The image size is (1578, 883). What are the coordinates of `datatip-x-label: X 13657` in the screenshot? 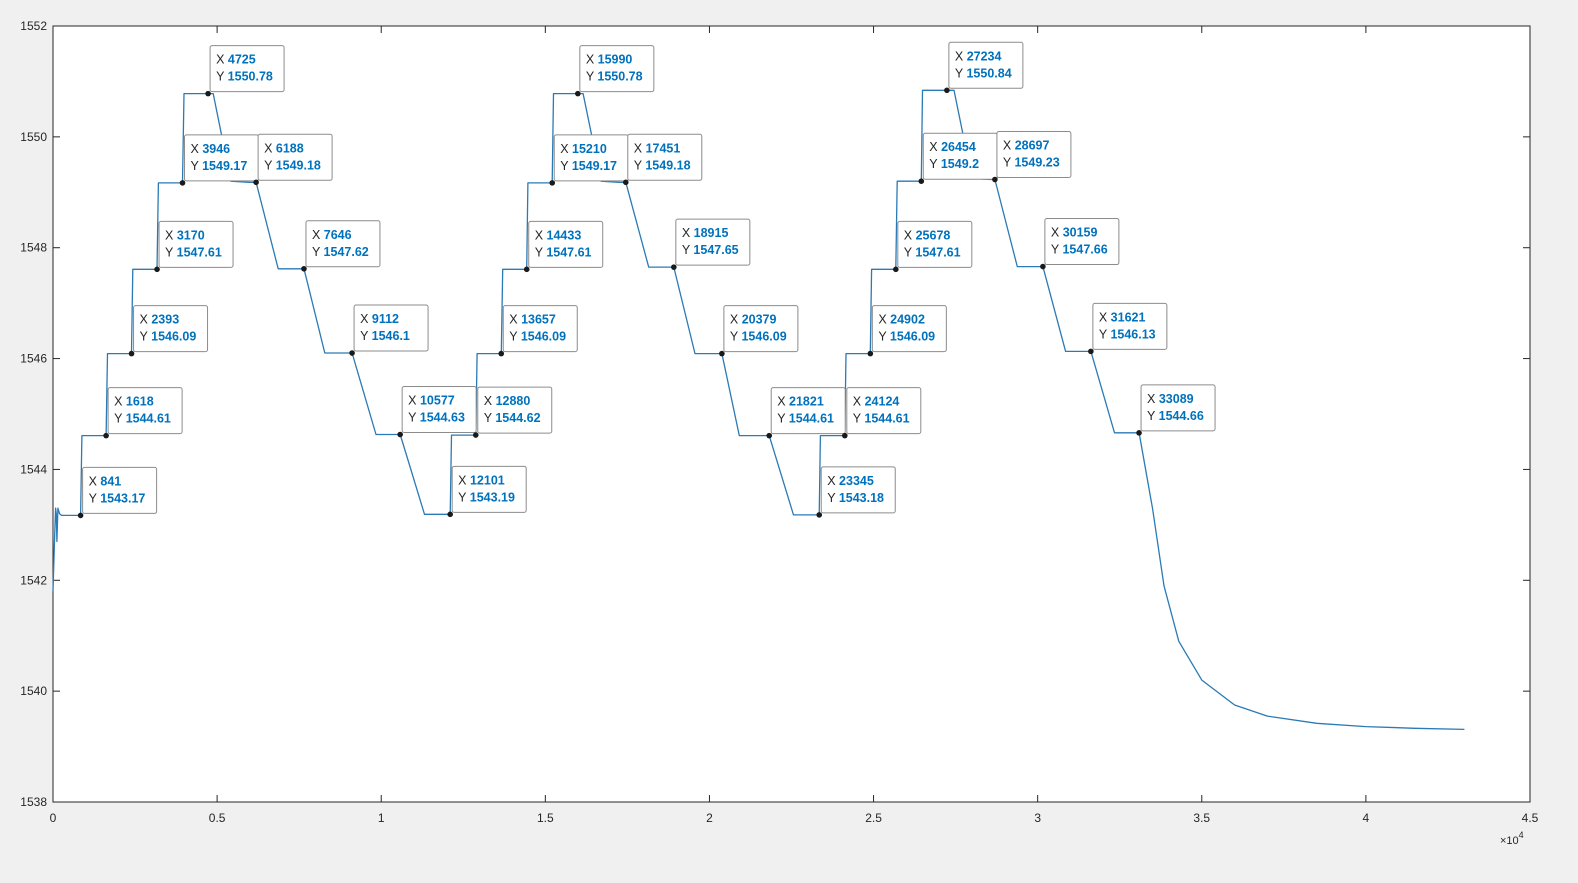 It's located at (532, 320).